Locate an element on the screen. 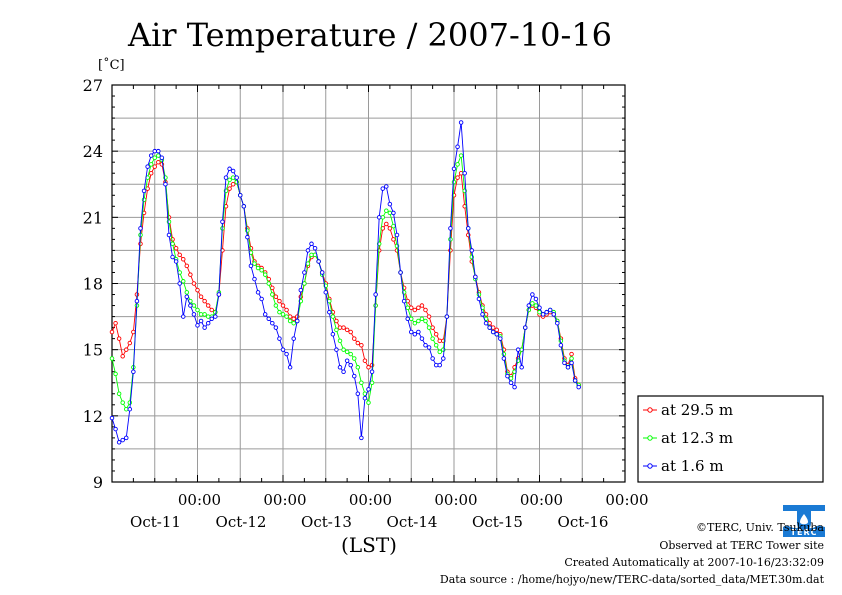 The image size is (842, 595). terc-logo-mark is located at coordinates (804, 521).